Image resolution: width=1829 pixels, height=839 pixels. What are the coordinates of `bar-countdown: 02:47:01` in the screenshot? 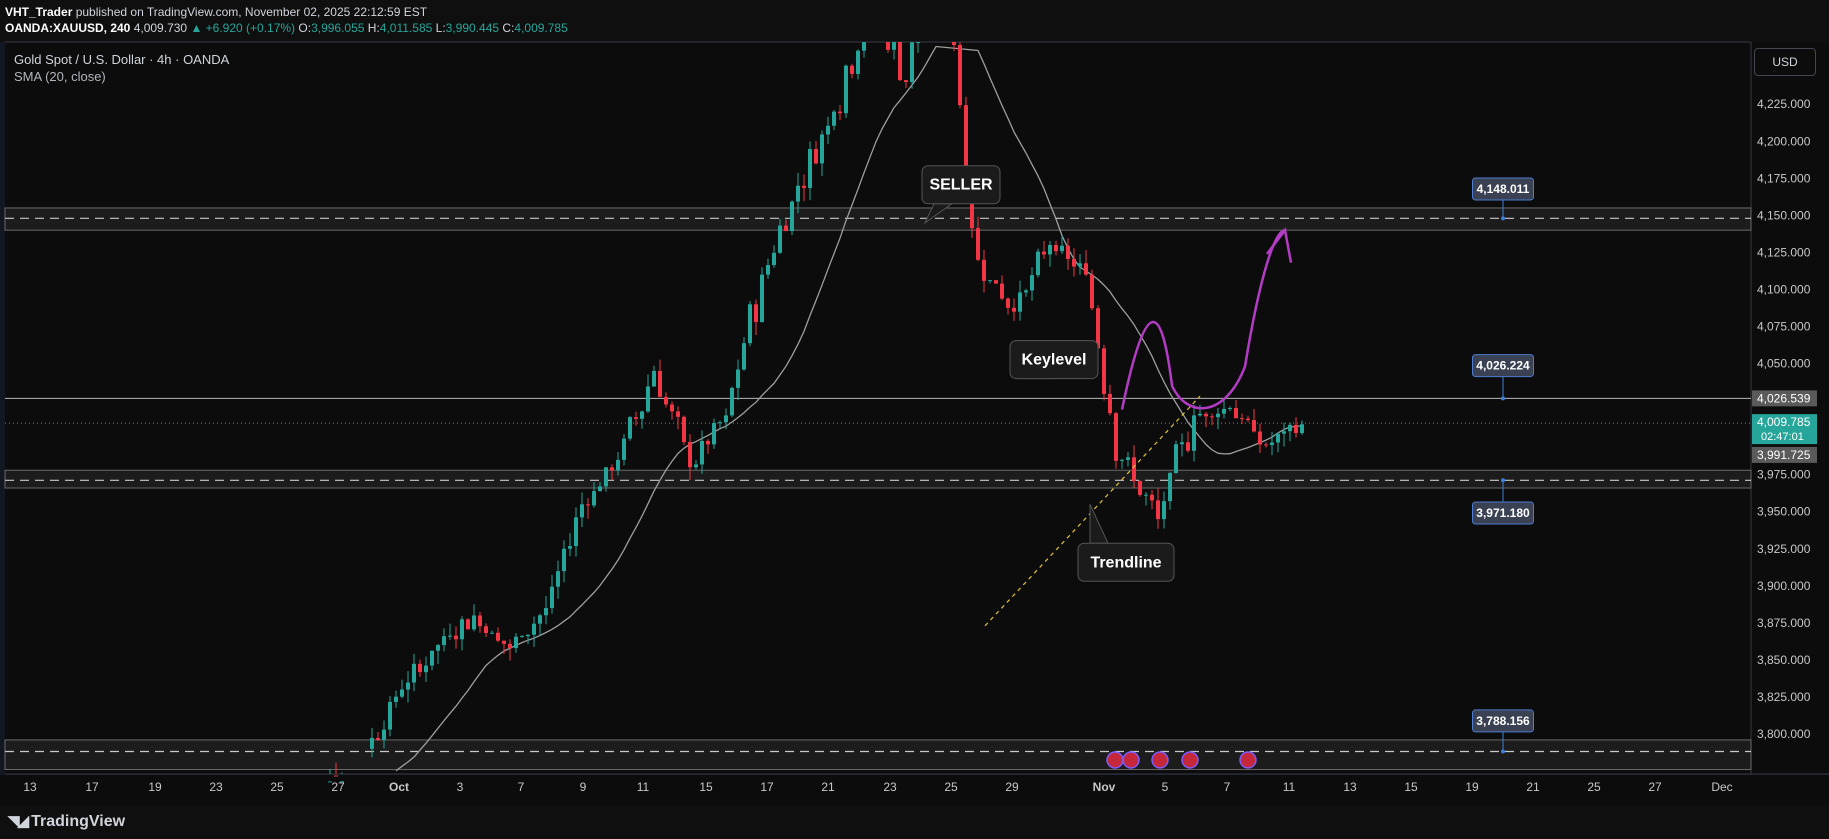 It's located at (1782, 437).